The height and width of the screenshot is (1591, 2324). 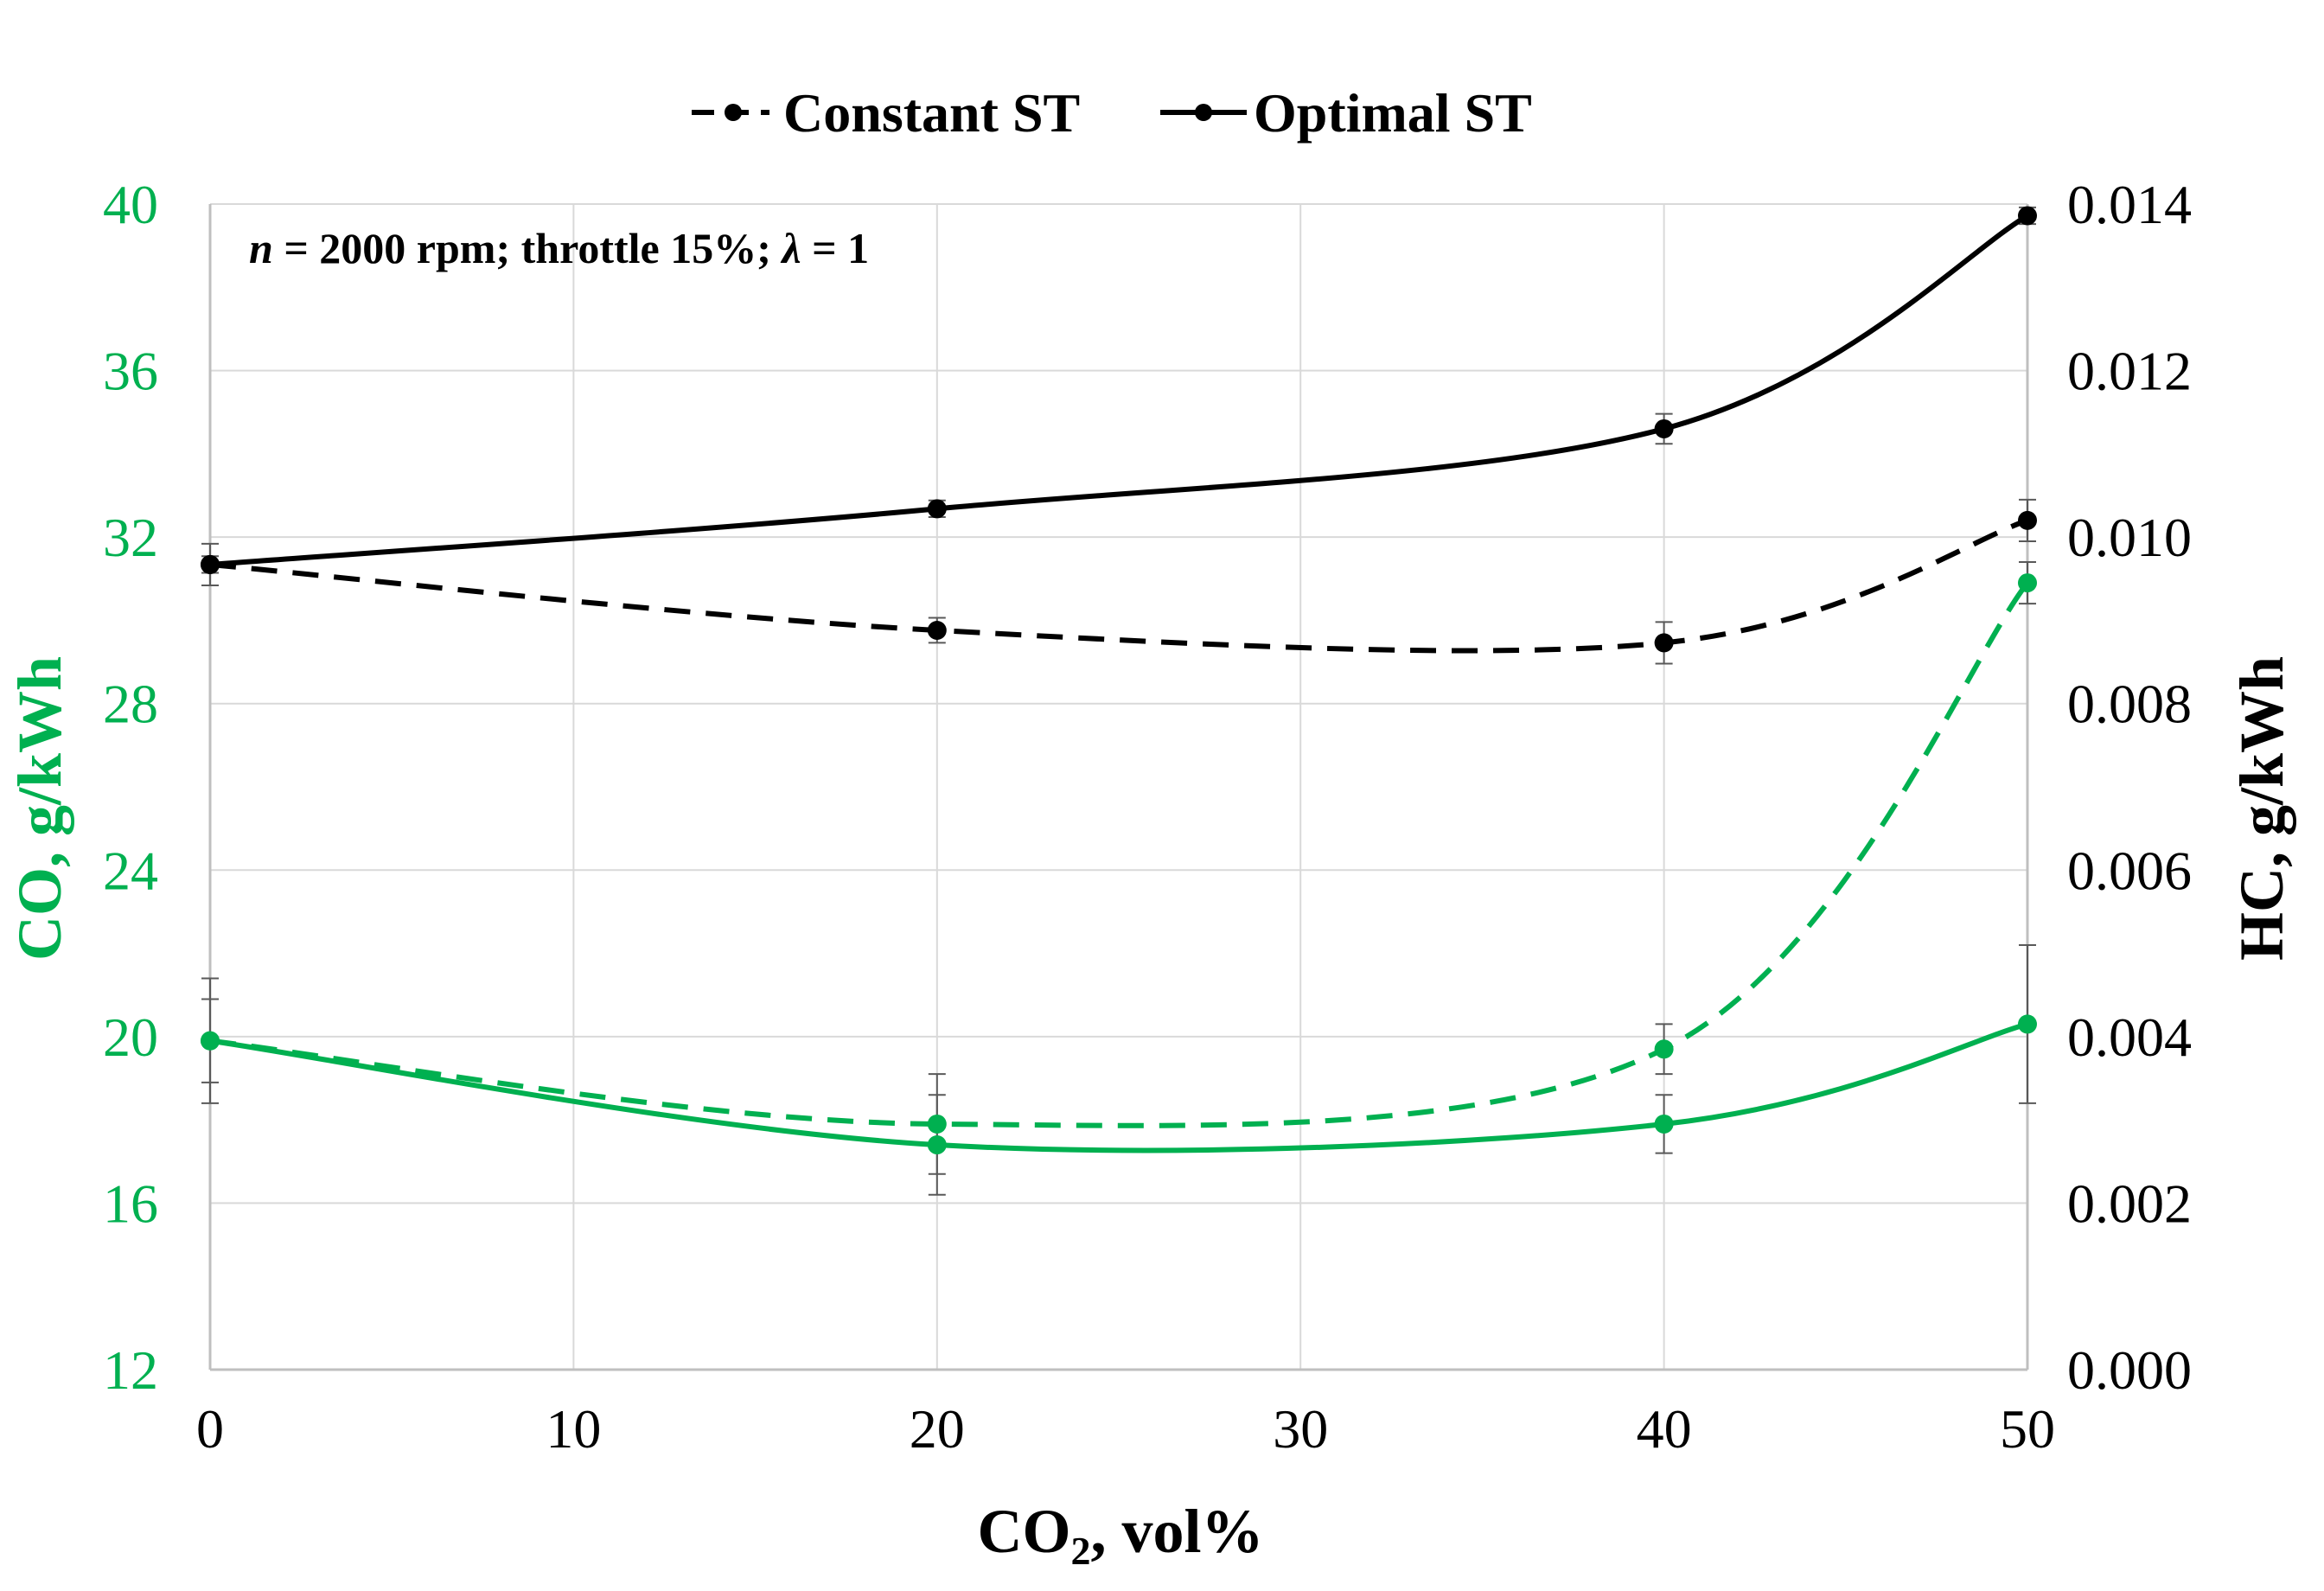 What do you see at coordinates (2129, 371) in the screenshot?
I see `right-tick-label: 0.012` at bounding box center [2129, 371].